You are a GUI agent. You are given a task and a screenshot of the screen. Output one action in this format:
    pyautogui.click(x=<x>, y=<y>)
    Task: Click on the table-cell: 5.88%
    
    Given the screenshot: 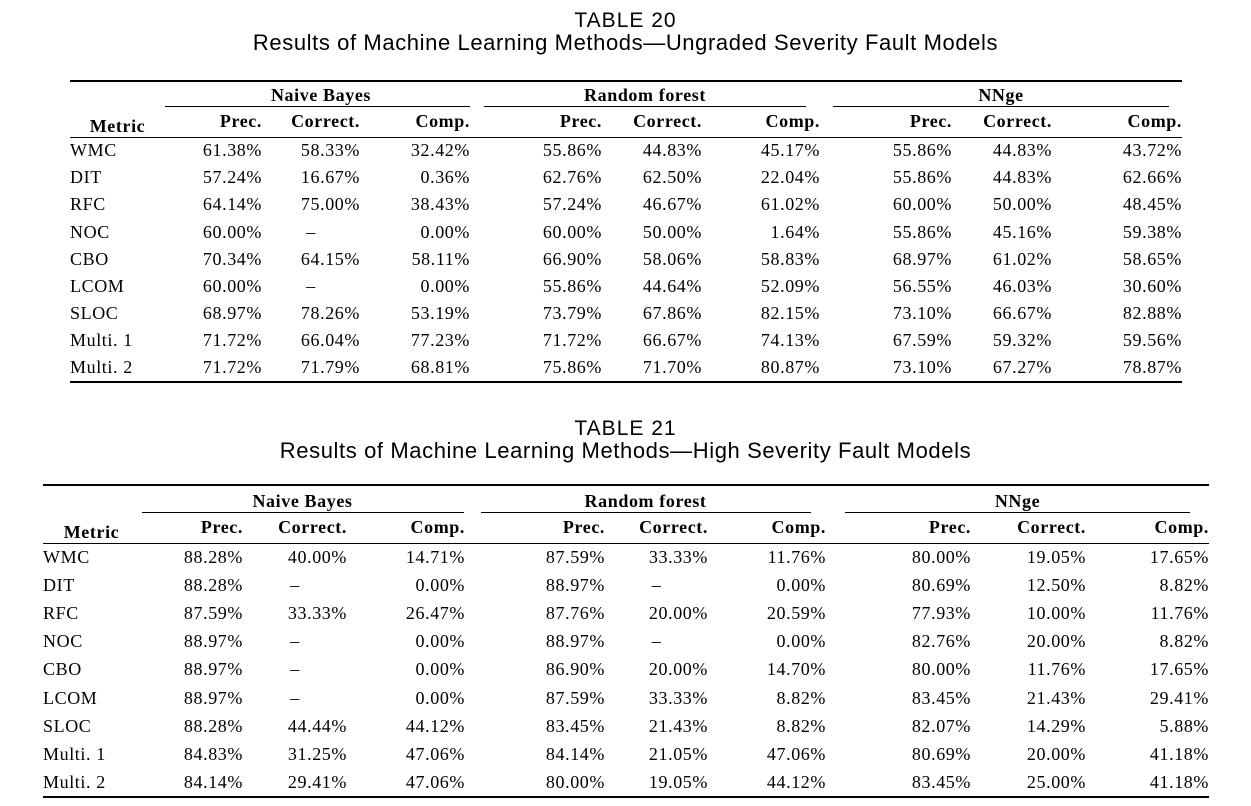 What is the action you would take?
    pyautogui.click(x=1184, y=725)
    